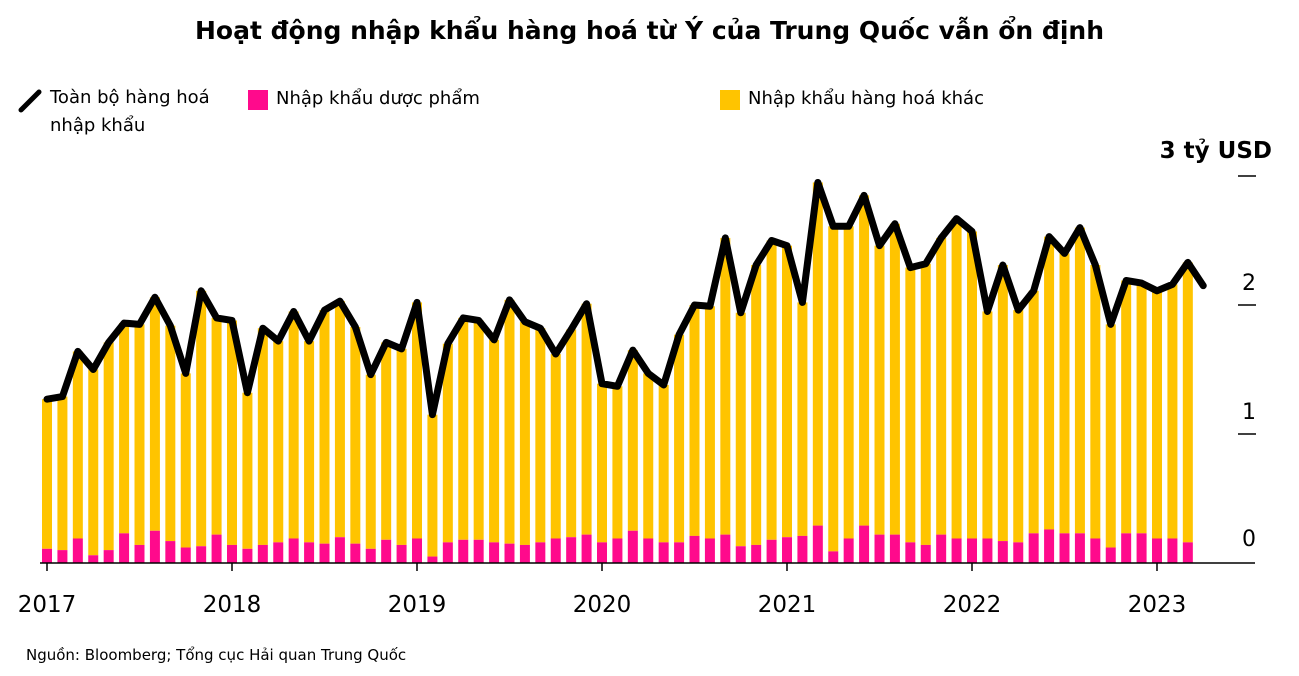 Image resolution: width=1299 pixels, height=676 pixels. Describe the element at coordinates (1216, 151) in the screenshot. I see `y-axis-label: 3 tỷ USD` at that location.